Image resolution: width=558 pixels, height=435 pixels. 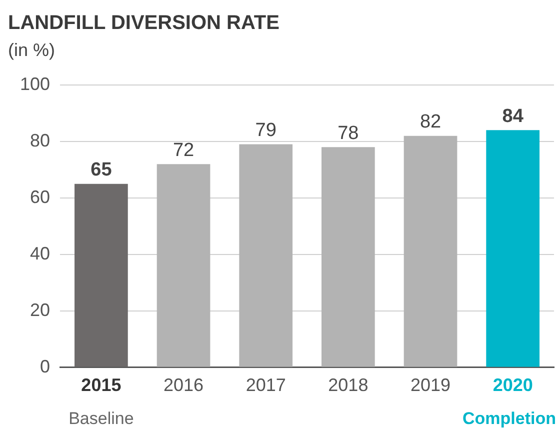 What do you see at coordinates (513, 116) in the screenshot?
I see `data-label: 84` at bounding box center [513, 116].